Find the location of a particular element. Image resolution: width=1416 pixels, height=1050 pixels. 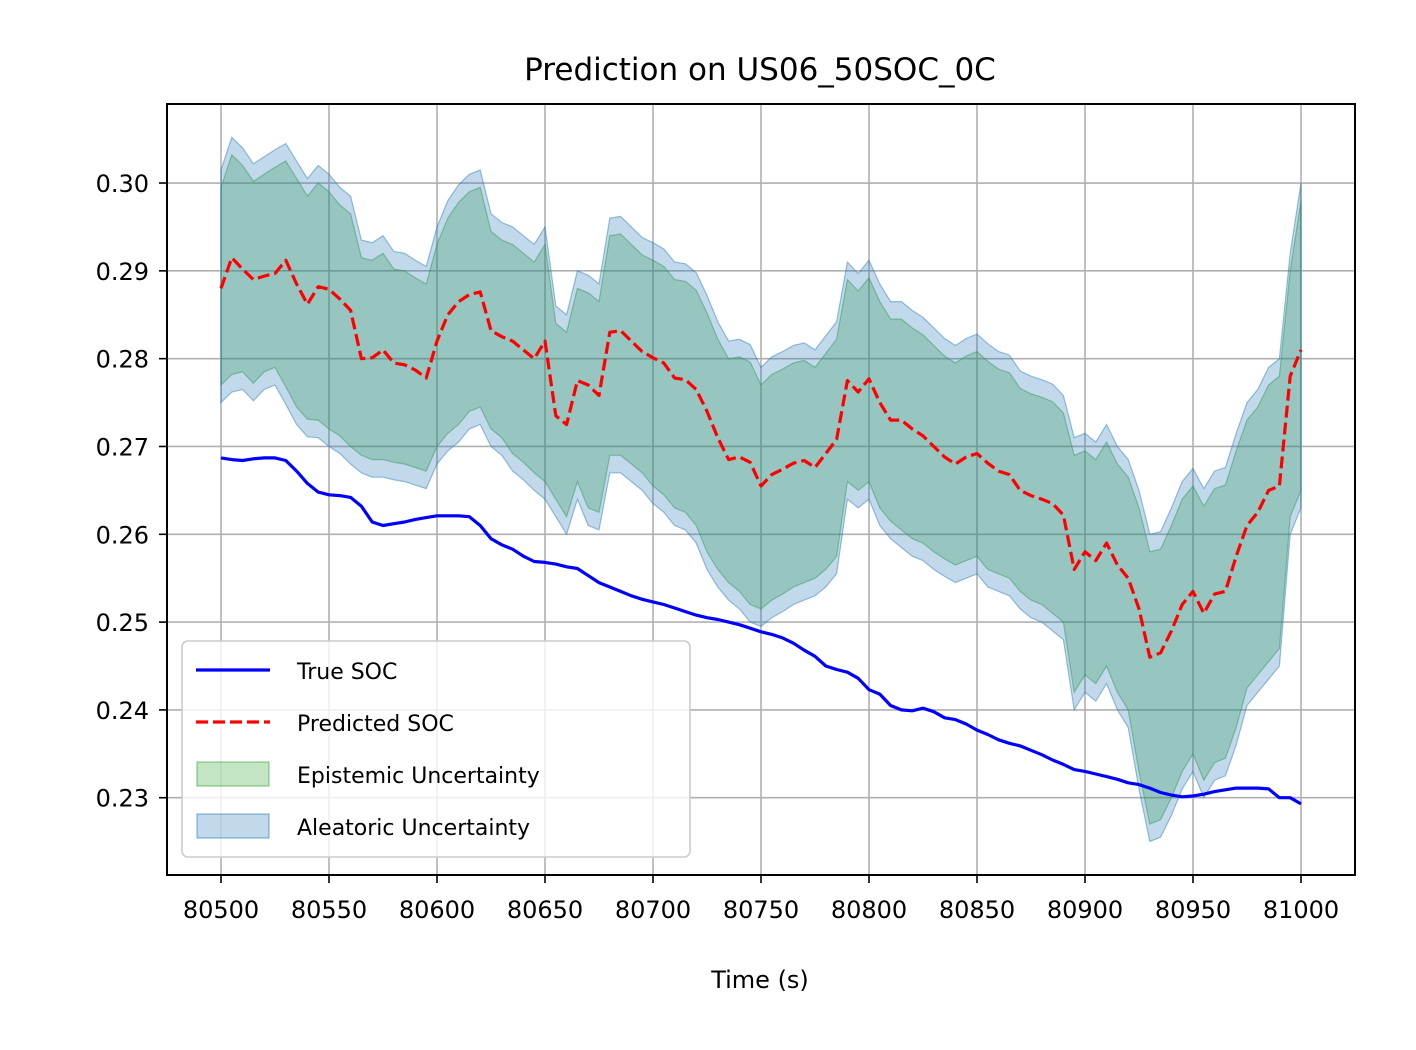

legend-label: Aleatoric Uncertainty is located at coordinates (413, 828).